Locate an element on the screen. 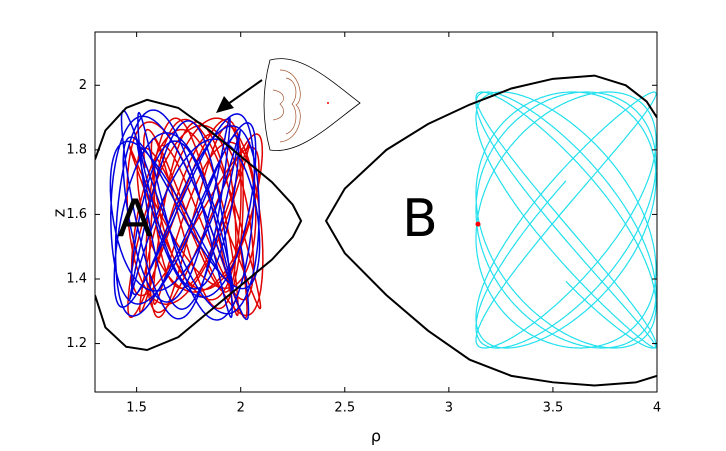  point is located at coordinates (478, 224).